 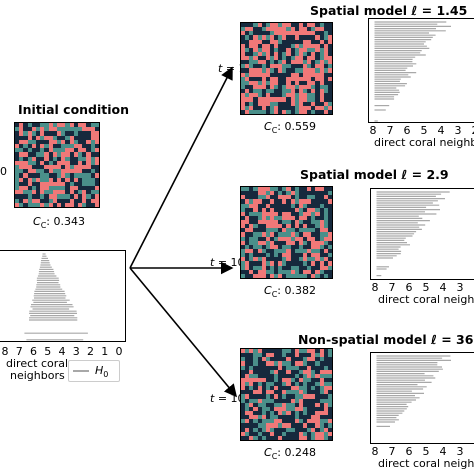 What do you see at coordinates (81, 371) in the screenshot?
I see `legend-line-icon` at bounding box center [81, 371].